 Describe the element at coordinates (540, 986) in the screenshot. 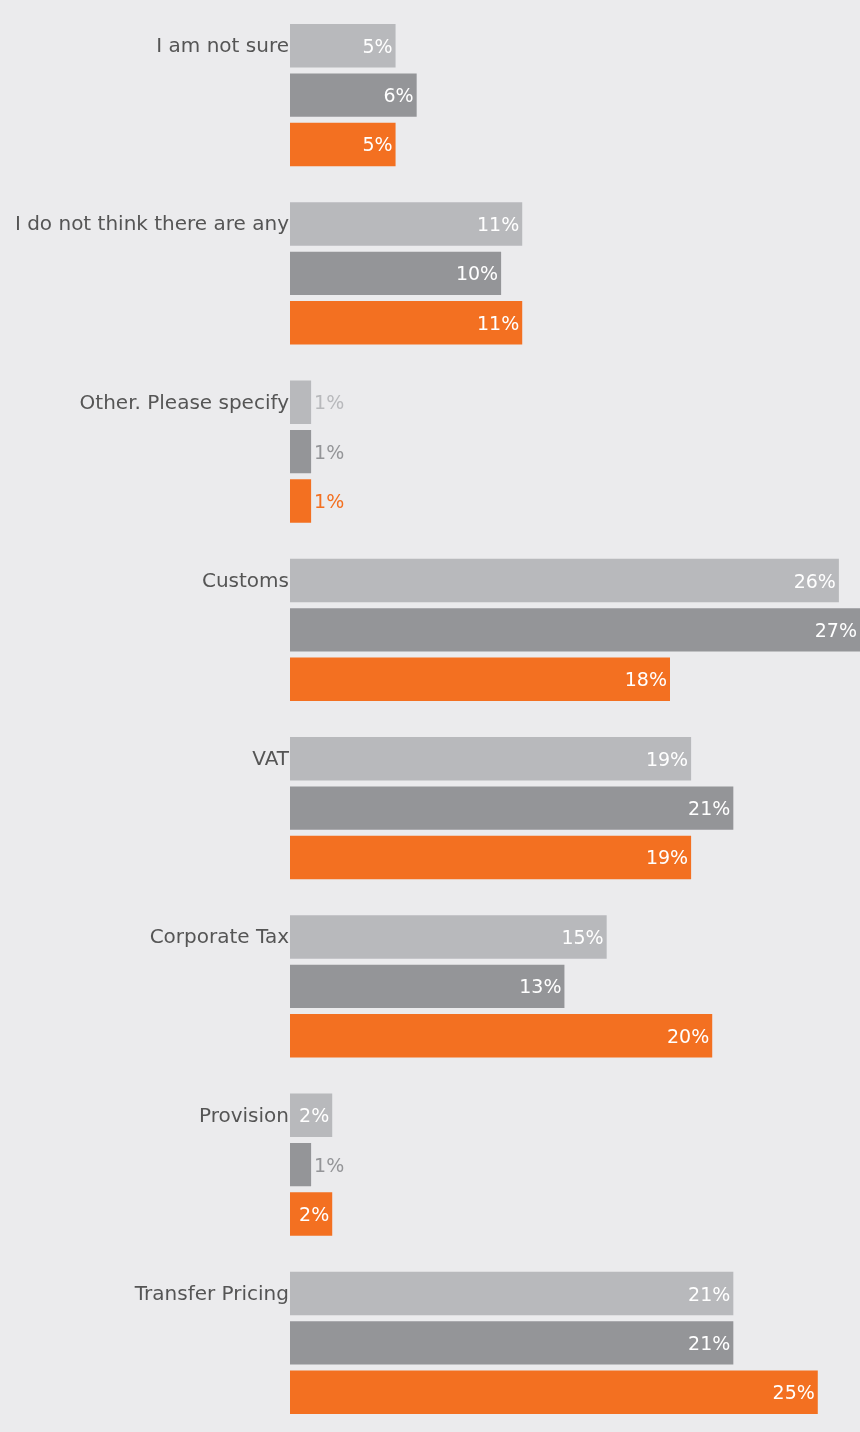

I see `data-label: 13%` at that location.